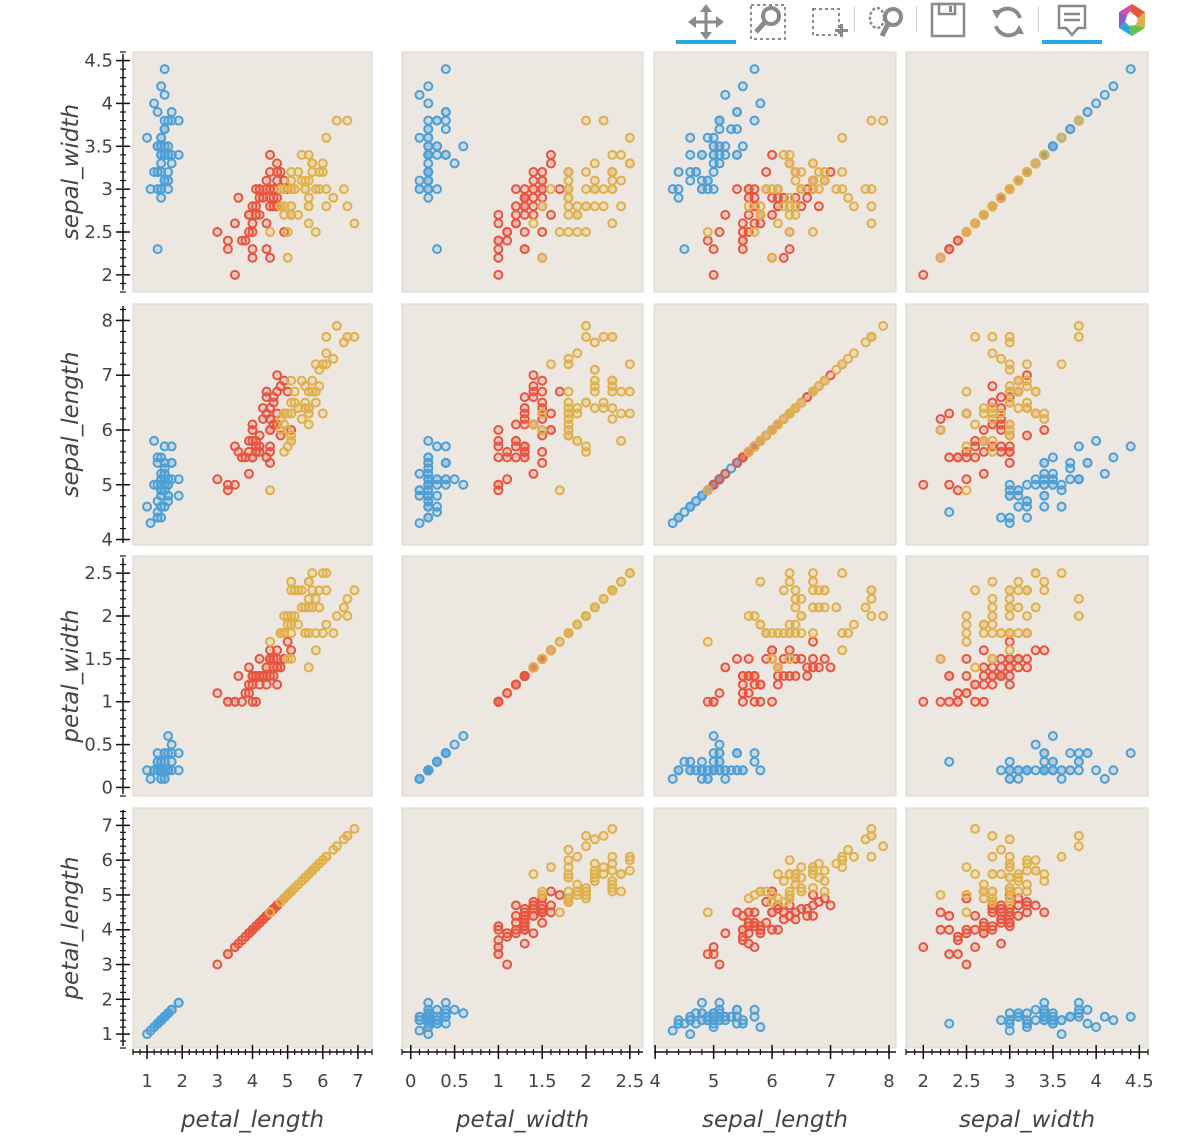 This screenshot has height=1144, width=1190. I want to click on scatter-cell-petal_length-vs-petal_width, so click(522, 928).